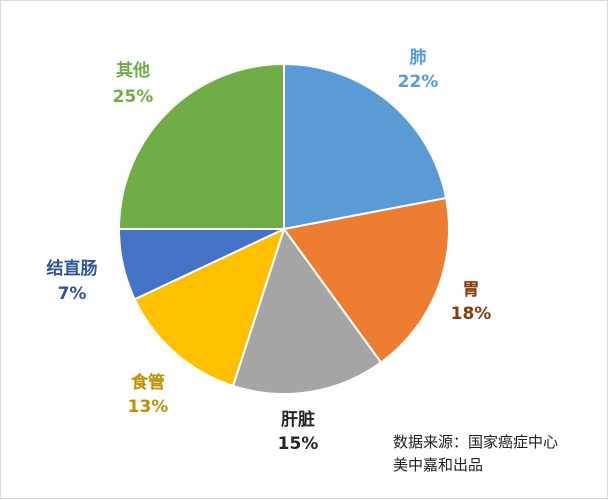 This screenshot has height=500, width=608. I want to click on slice-label: 食管, so click(148, 382).